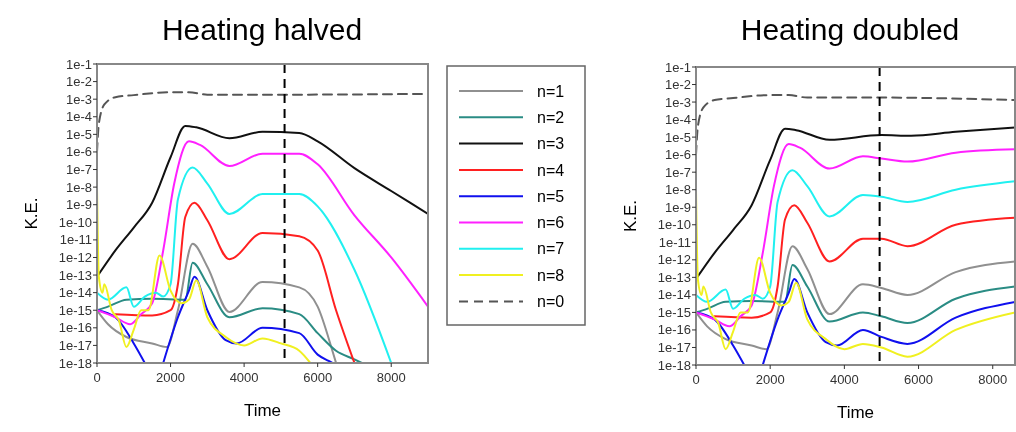  Describe the element at coordinates (551, 223) in the screenshot. I see `legend-label: n=6` at that location.